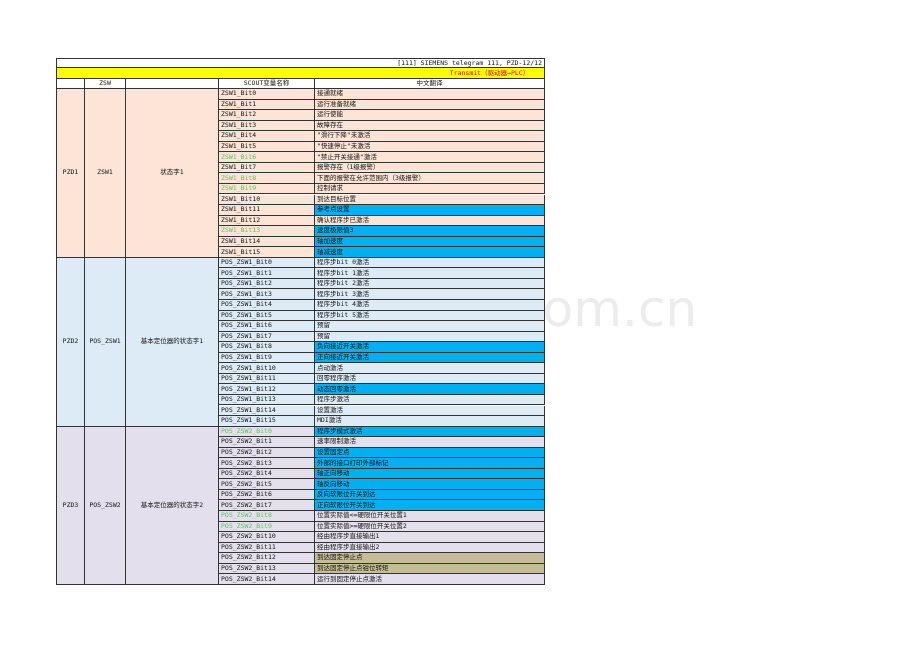 The width and height of the screenshot is (920, 651). Describe the element at coordinates (267, 136) in the screenshot. I see `variable-name: ZSW1_Bit4` at that location.